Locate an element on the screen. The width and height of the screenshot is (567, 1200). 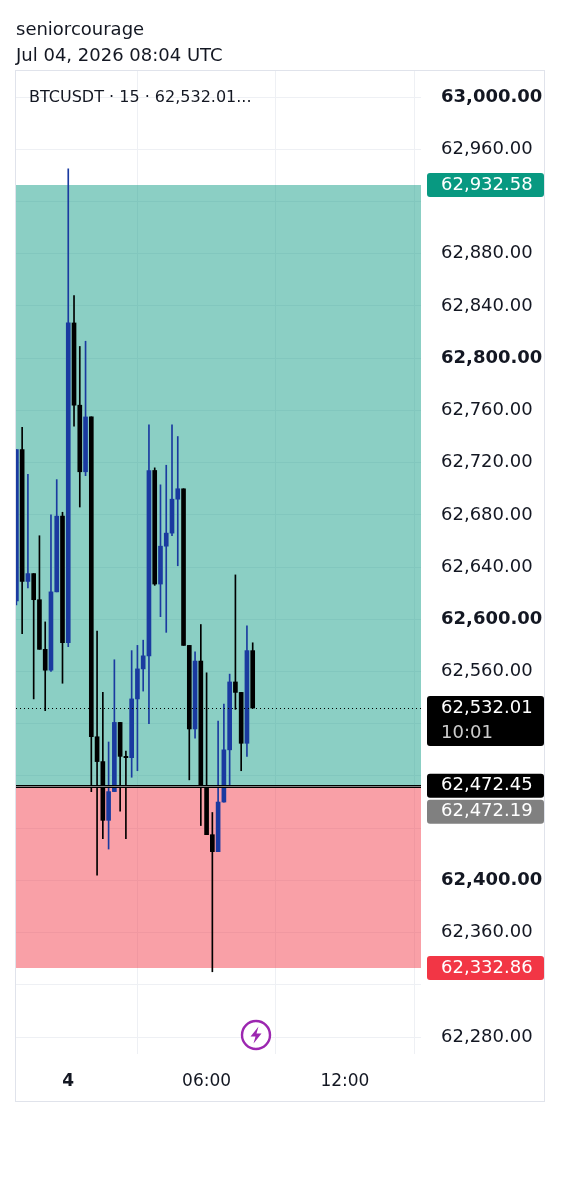
chart-subtitle: Jul 04, 2026 08:04 UTC is located at coordinates (119, 55).